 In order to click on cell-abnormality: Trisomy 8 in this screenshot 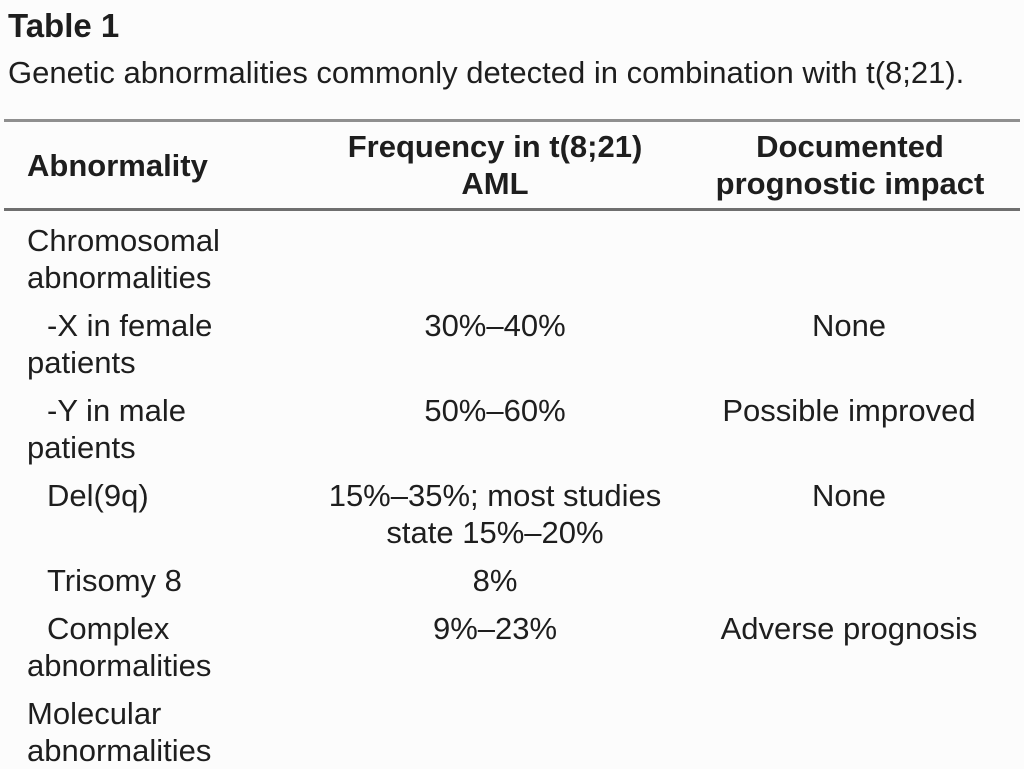, I will do `click(114, 580)`.